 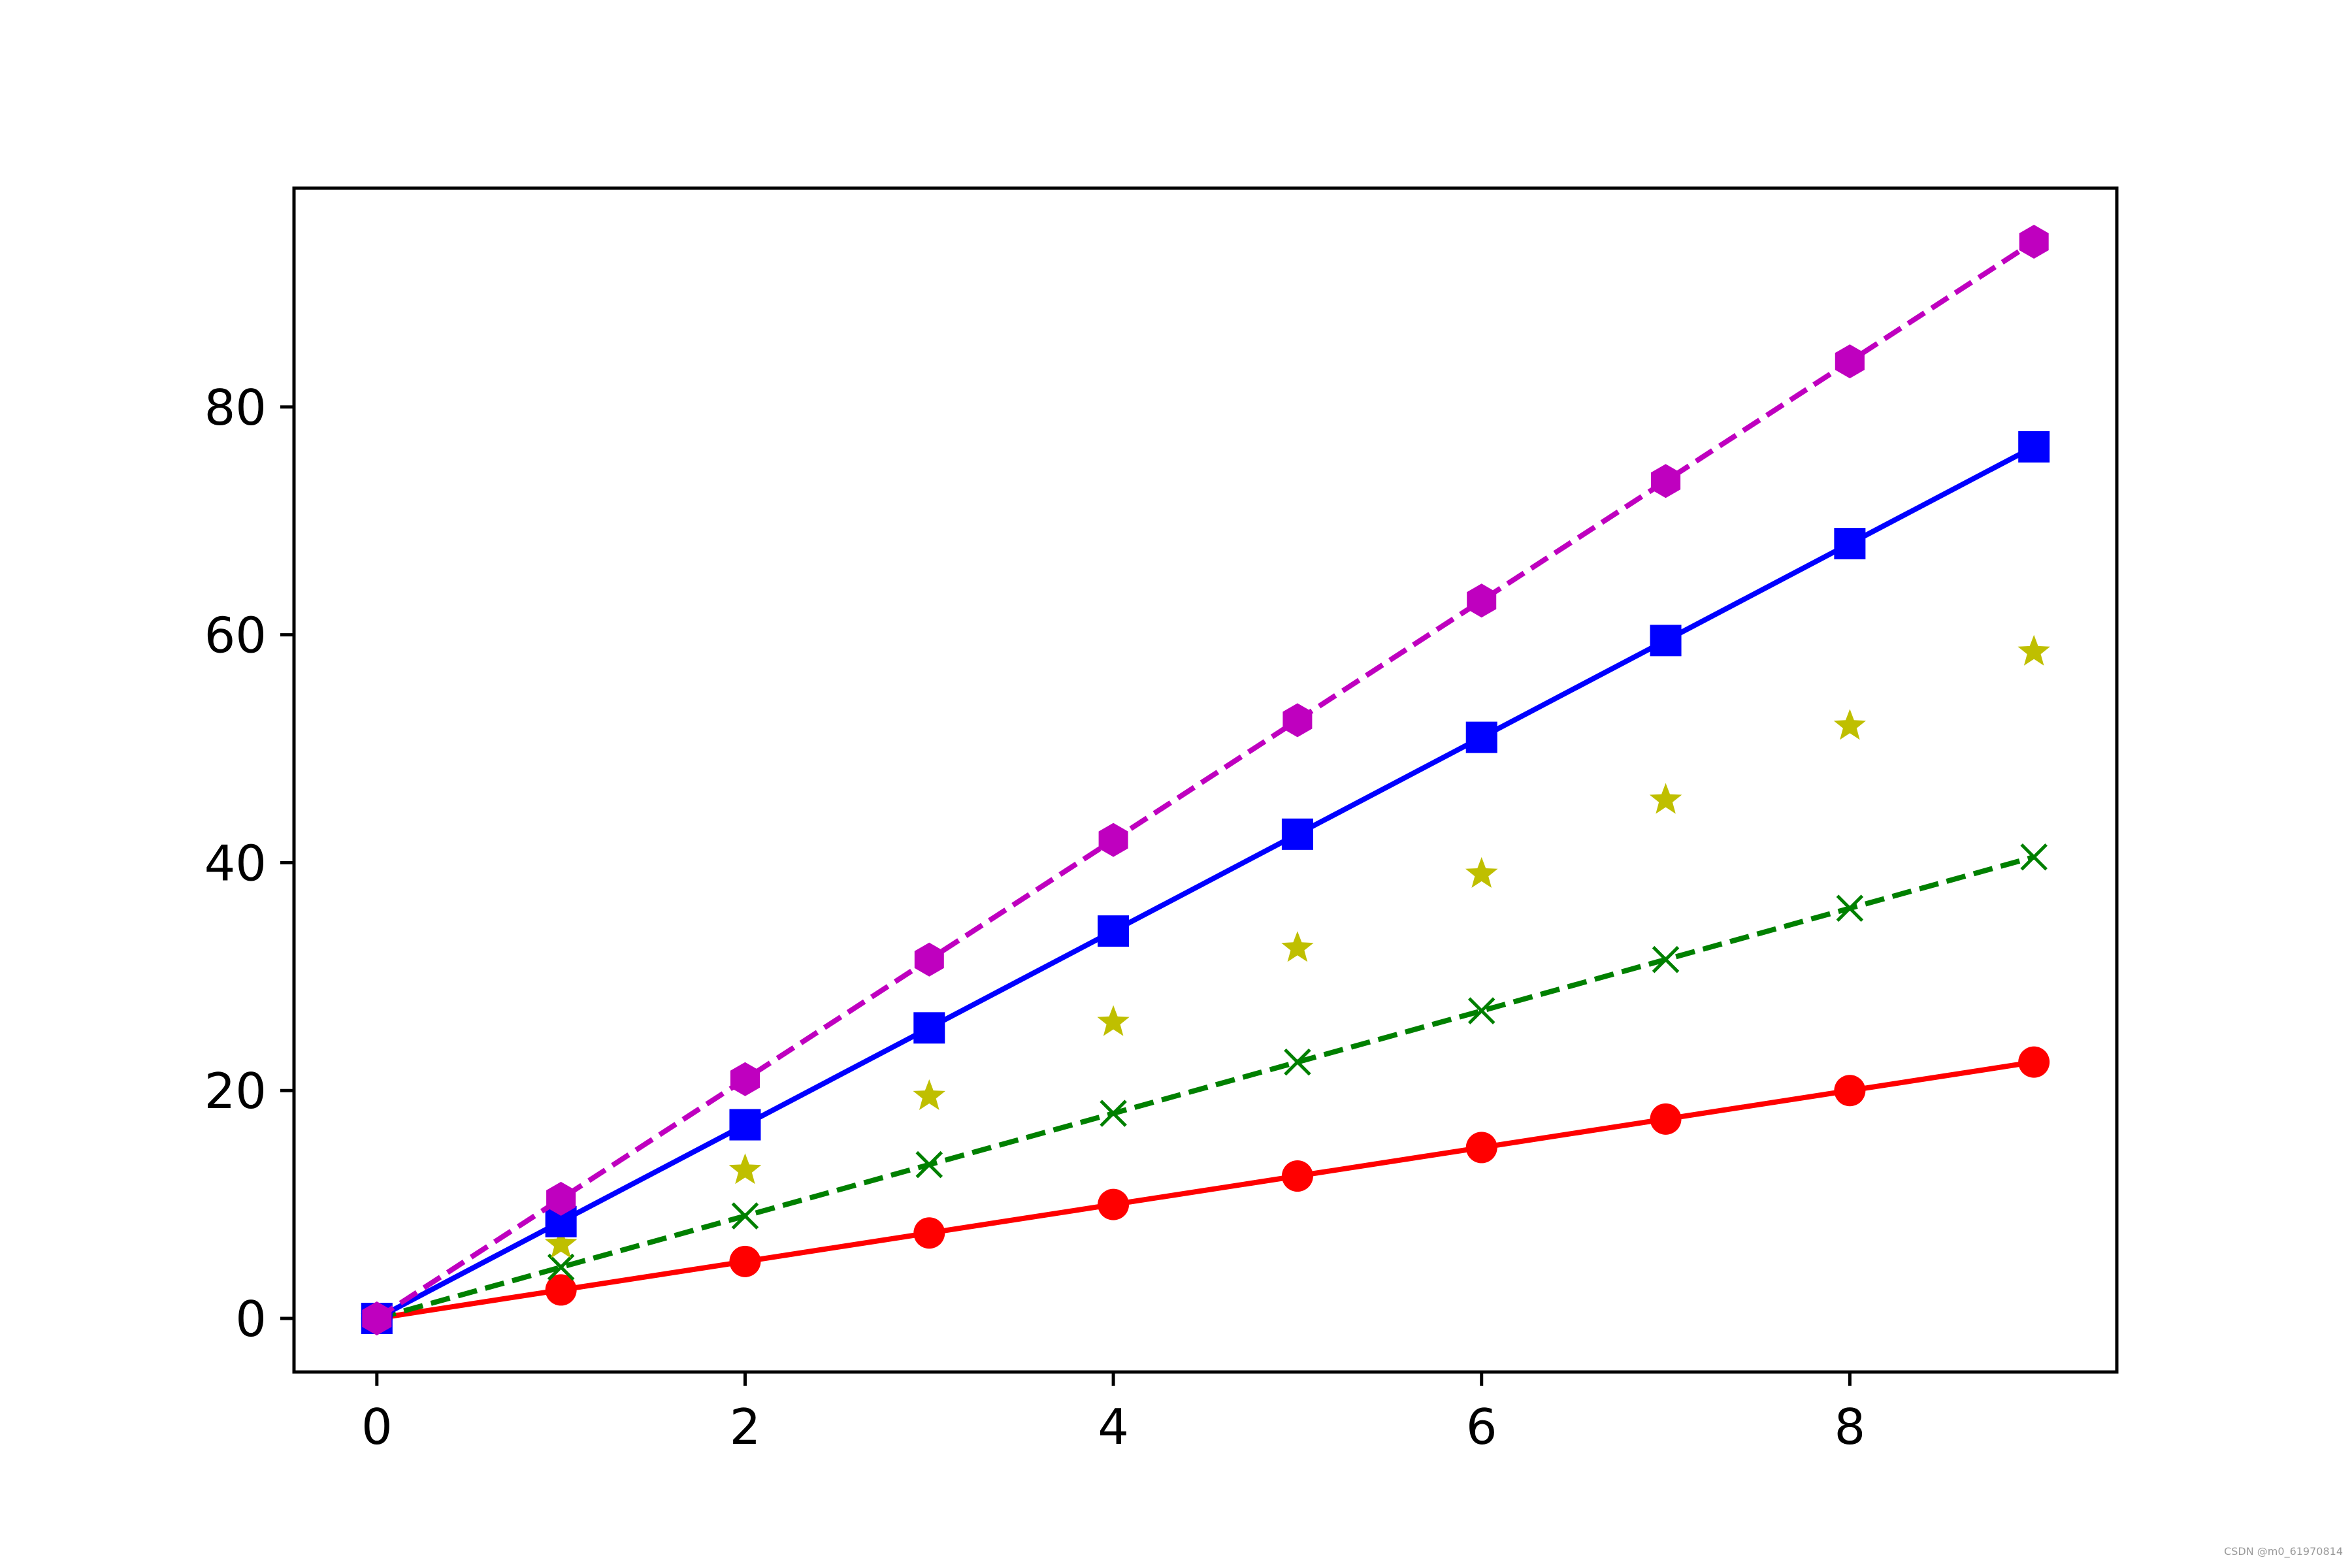 What do you see at coordinates (235, 1091) in the screenshot?
I see `y-tick-label: 20` at bounding box center [235, 1091].